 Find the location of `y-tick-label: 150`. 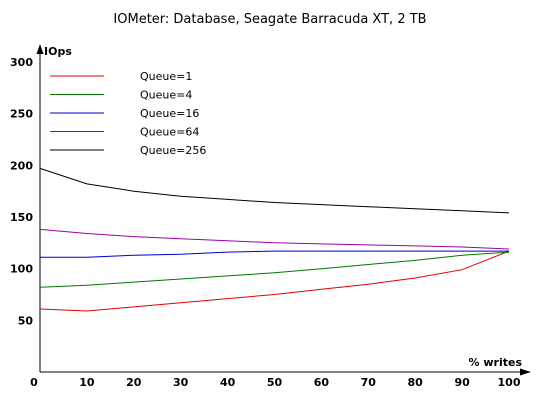

y-tick-label: 150 is located at coordinates (21, 217).